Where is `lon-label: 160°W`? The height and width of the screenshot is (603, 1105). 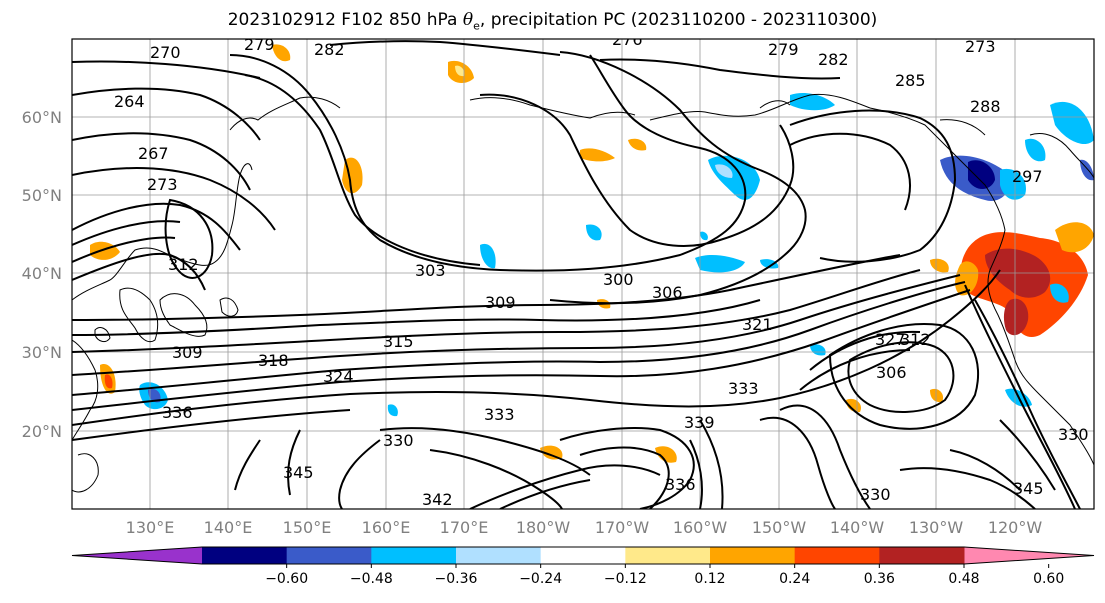
lon-label: 160°W is located at coordinates (700, 527).